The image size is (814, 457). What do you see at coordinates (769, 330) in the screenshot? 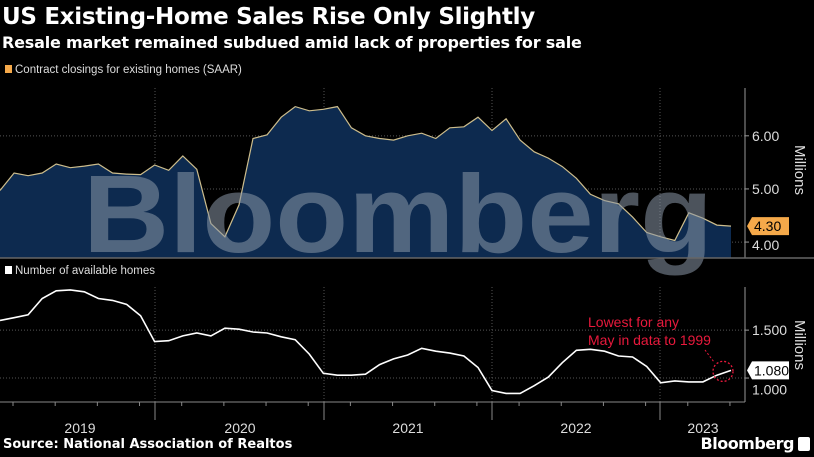
I see `y-tick-label: 1.500` at bounding box center [769, 330].